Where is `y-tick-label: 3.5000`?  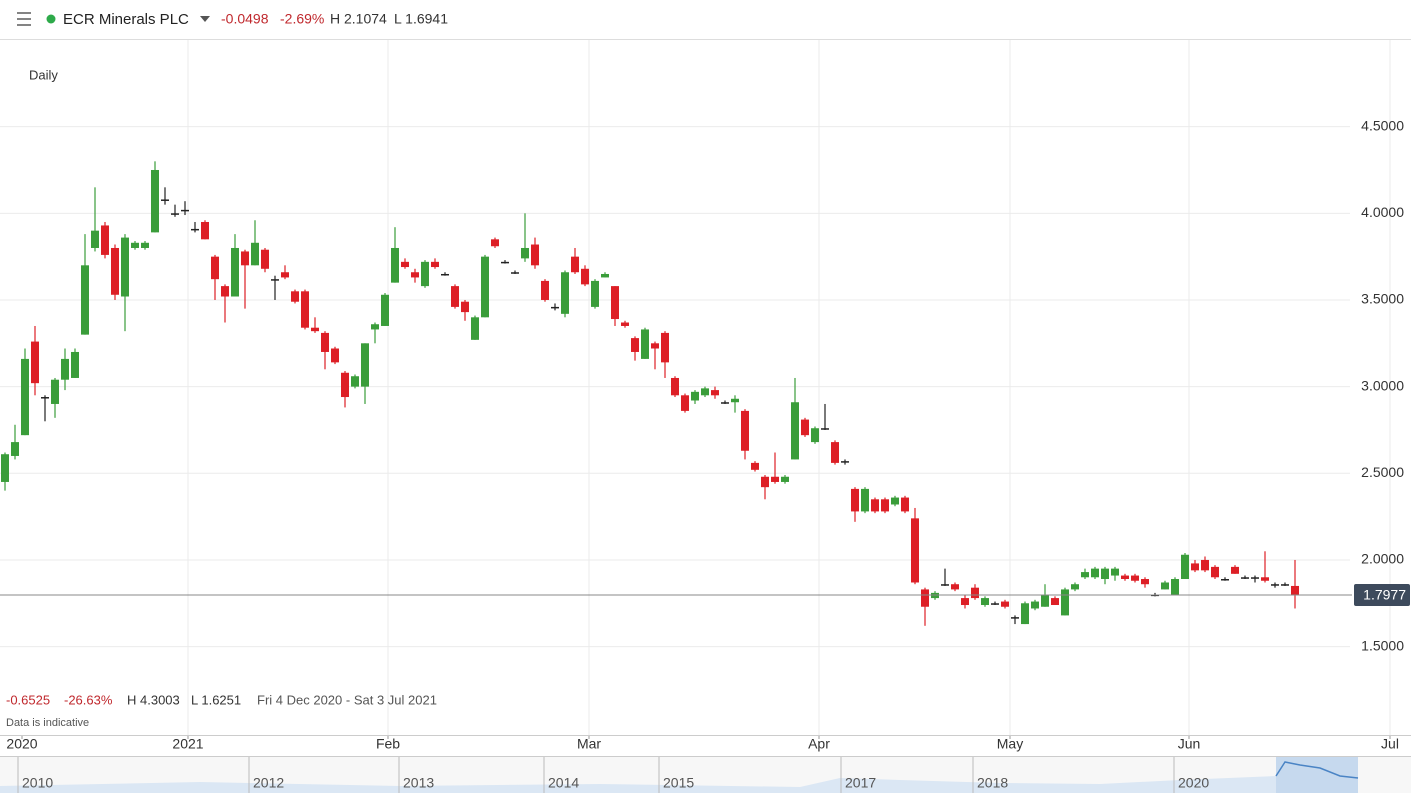 y-tick-label: 3.5000 is located at coordinates (1382, 299).